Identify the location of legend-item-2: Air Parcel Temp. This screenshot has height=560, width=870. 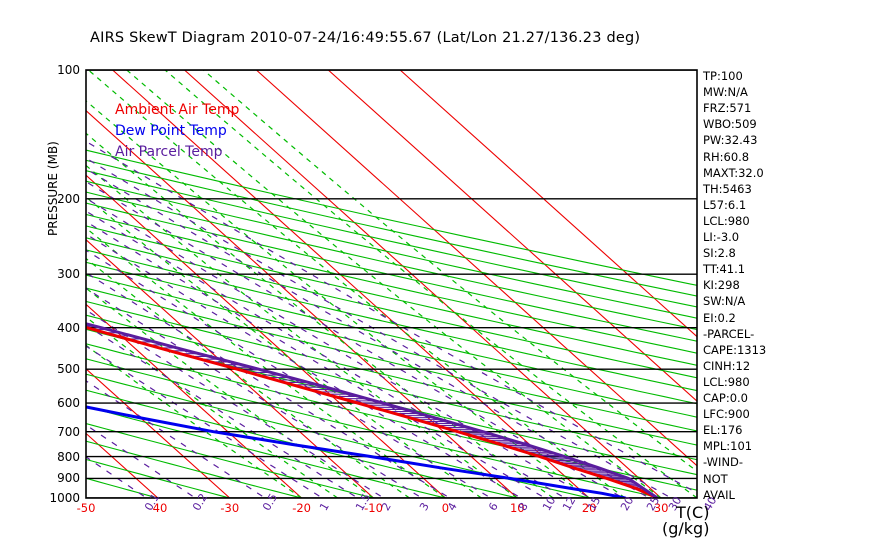
(169, 152).